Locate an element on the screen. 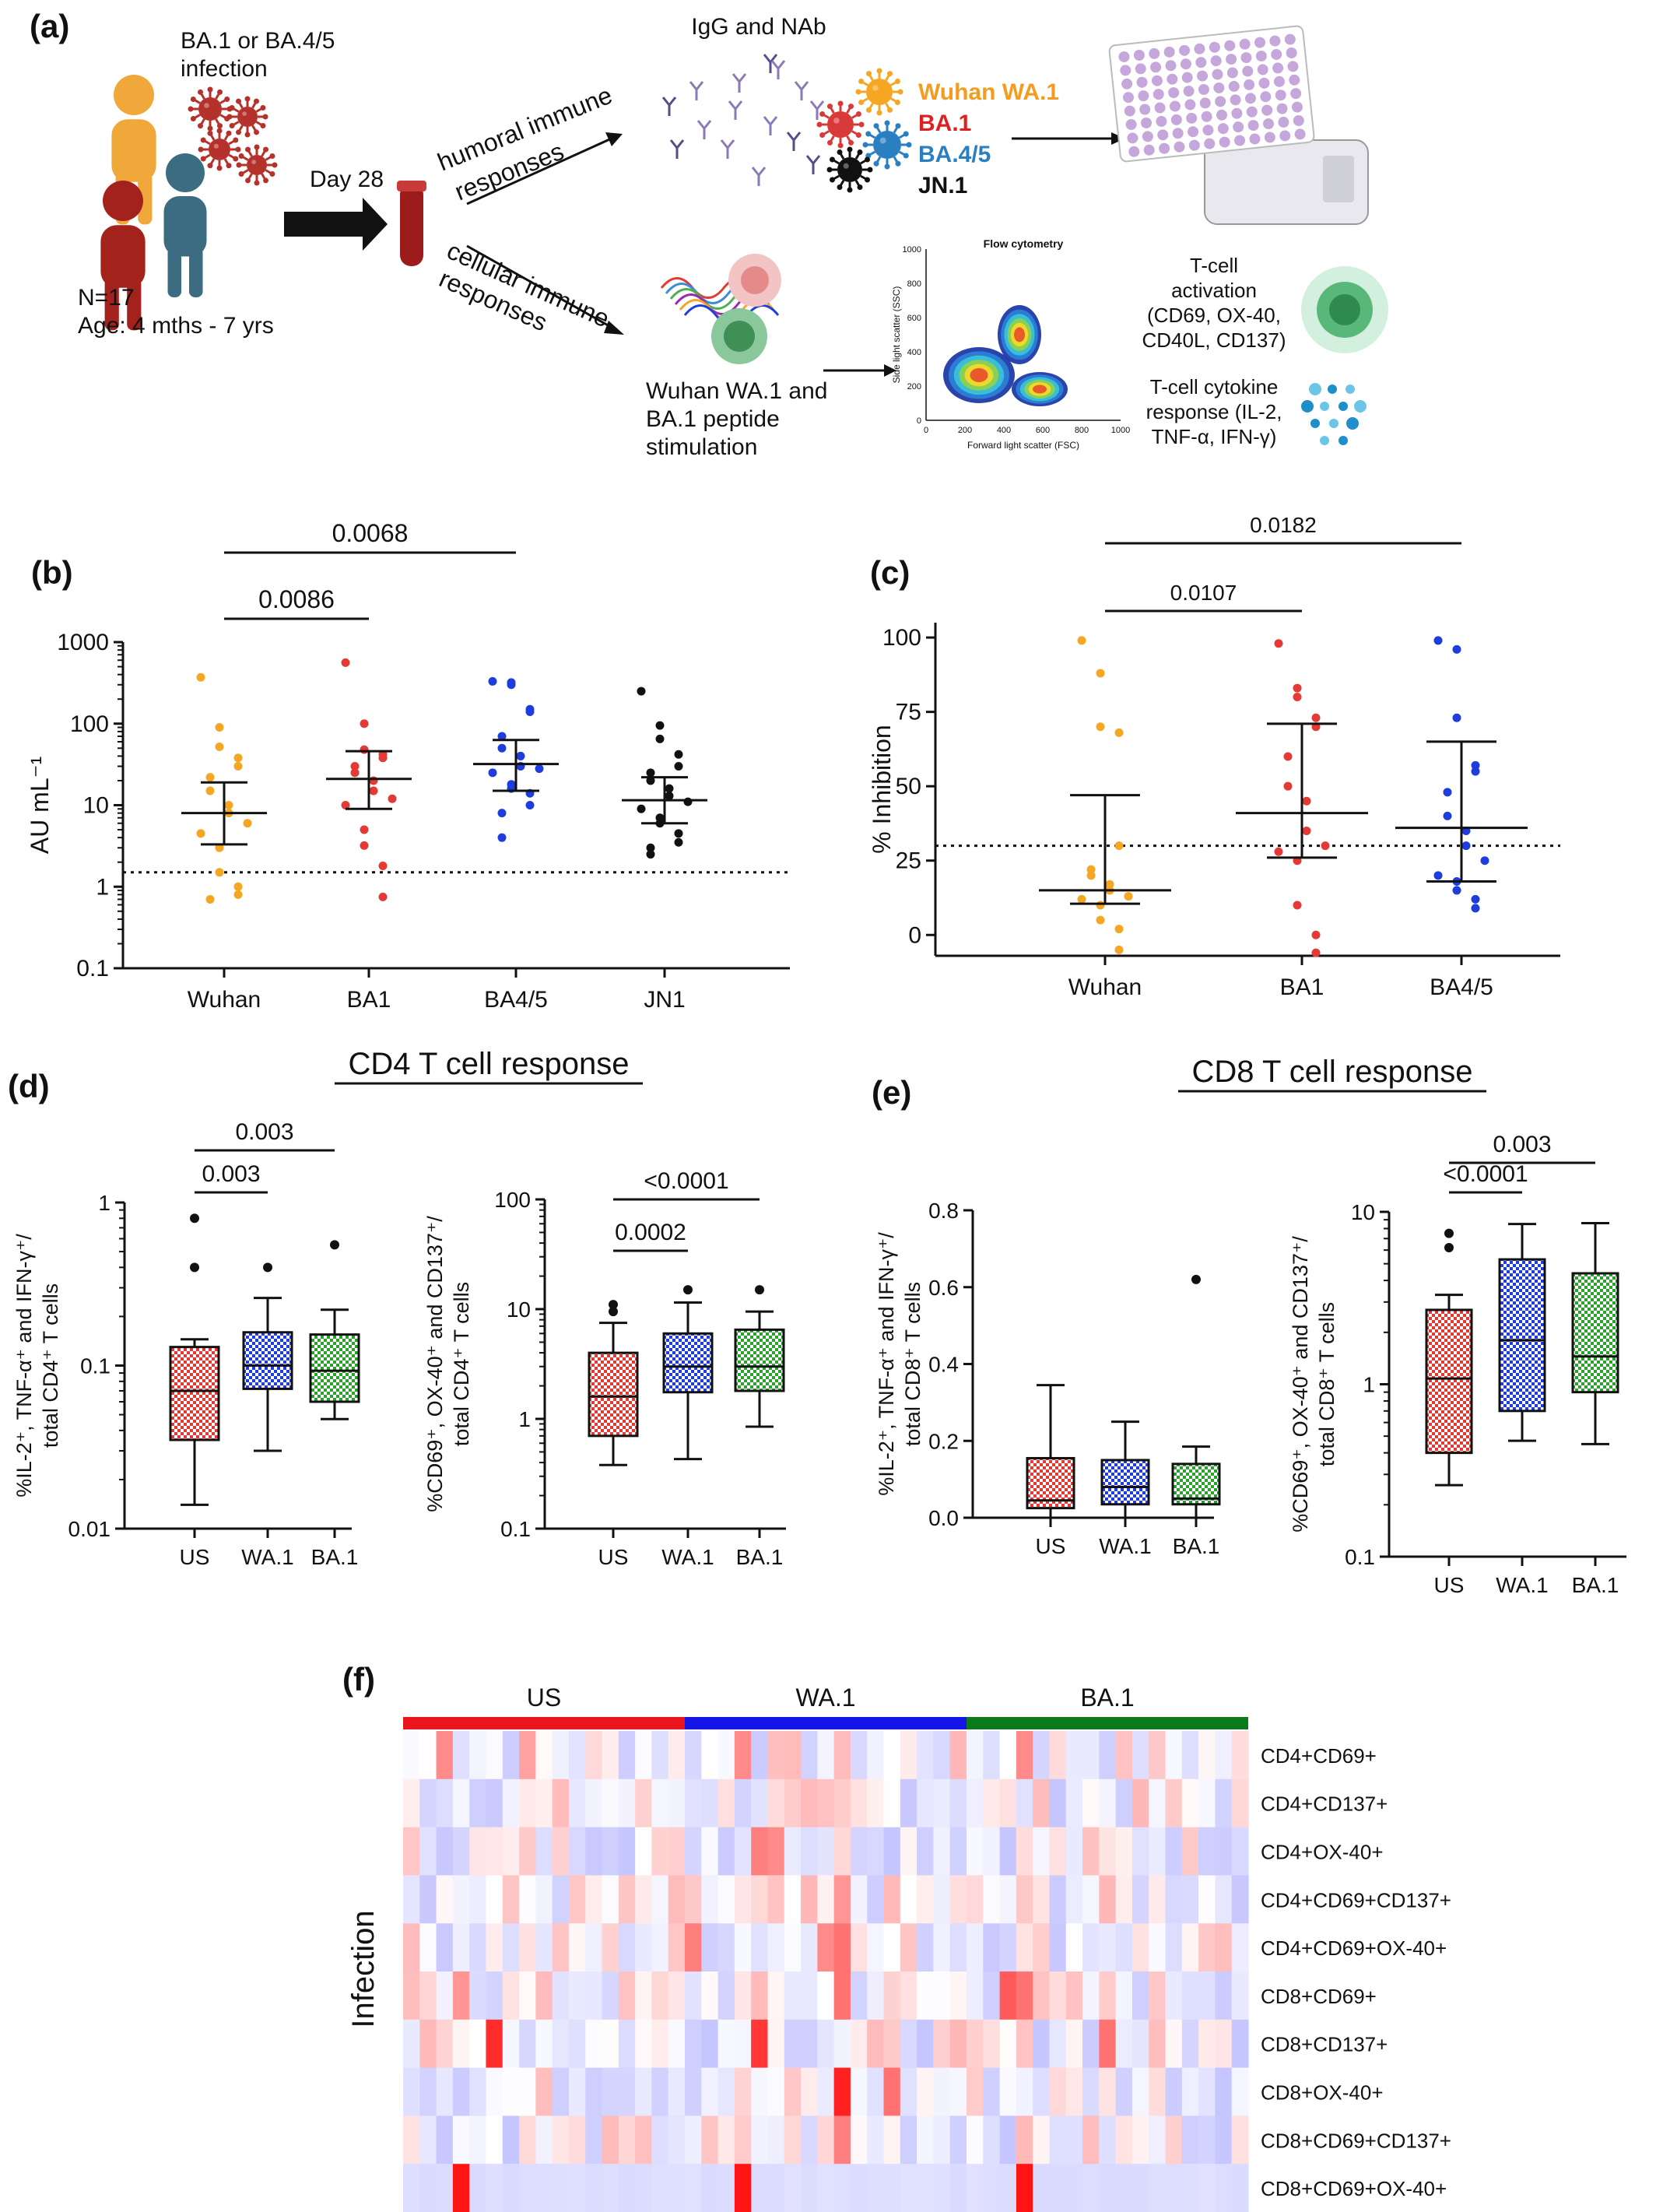 The height and width of the screenshot is (2212, 1656). stimulation-label: BA.1 peptide is located at coordinates (713, 419).